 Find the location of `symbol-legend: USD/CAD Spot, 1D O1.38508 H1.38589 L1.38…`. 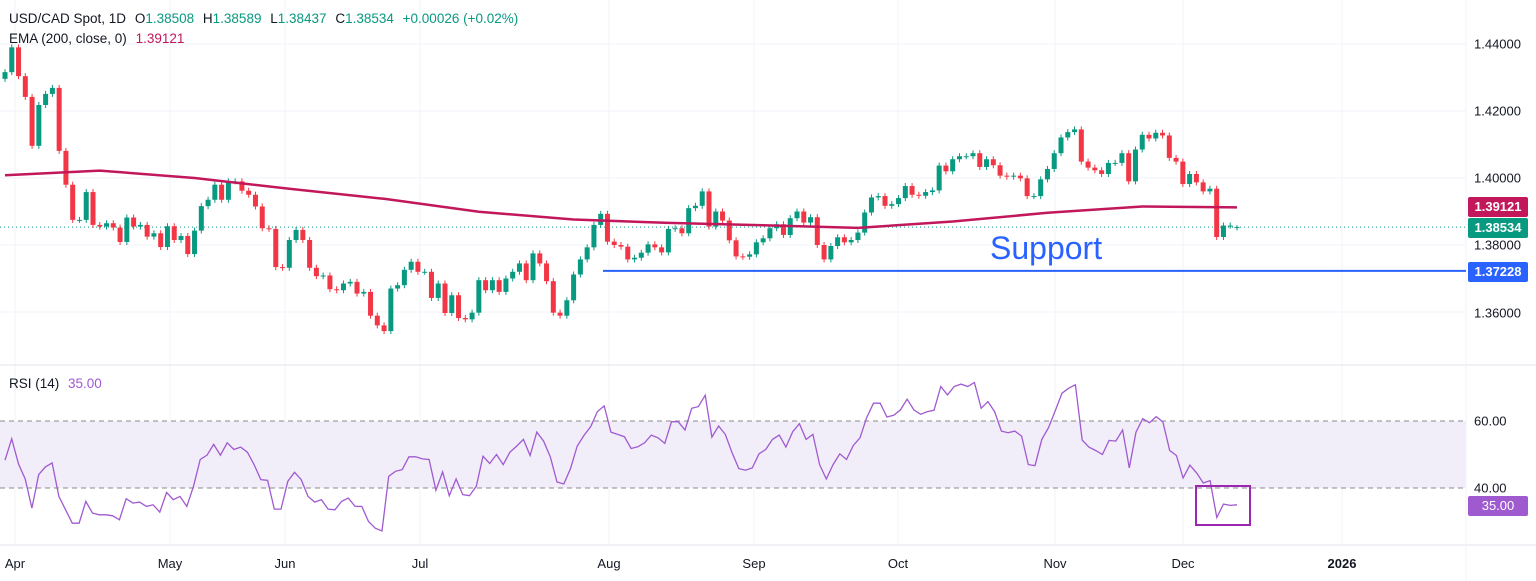

symbol-legend: USD/CAD Spot, 1D O1.38508 H1.38589 L1.38… is located at coordinates (266, 18).